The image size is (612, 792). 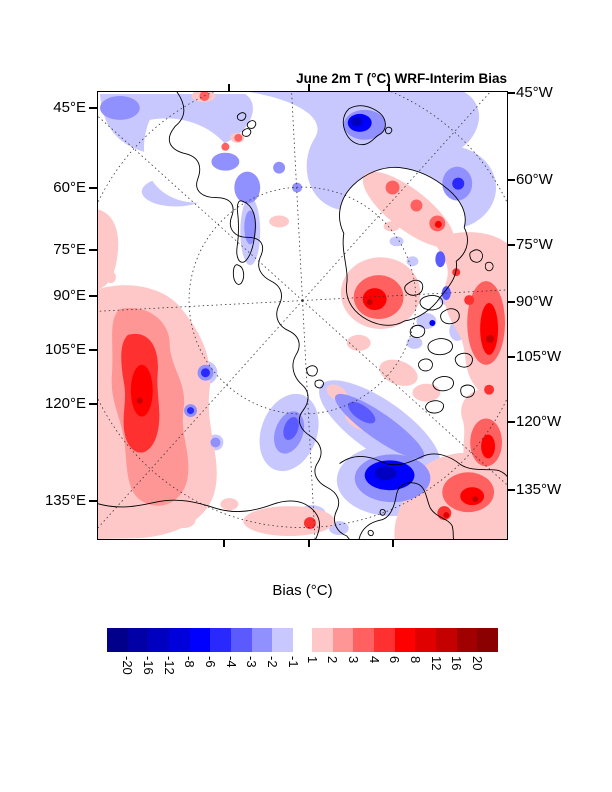 I want to click on legend-tick-label: -3, so click(x=252, y=662).